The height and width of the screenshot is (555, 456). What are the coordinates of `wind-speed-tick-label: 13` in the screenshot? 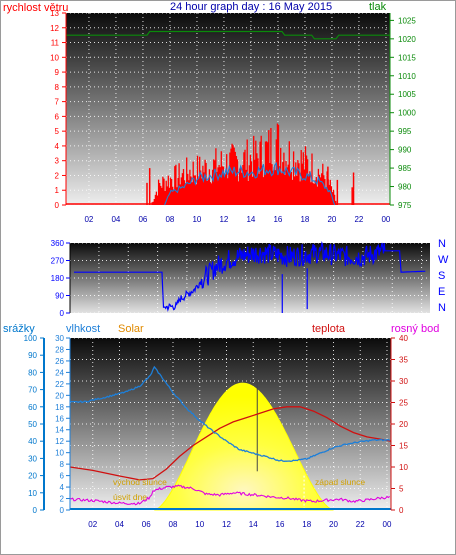 It's located at (54, 13).